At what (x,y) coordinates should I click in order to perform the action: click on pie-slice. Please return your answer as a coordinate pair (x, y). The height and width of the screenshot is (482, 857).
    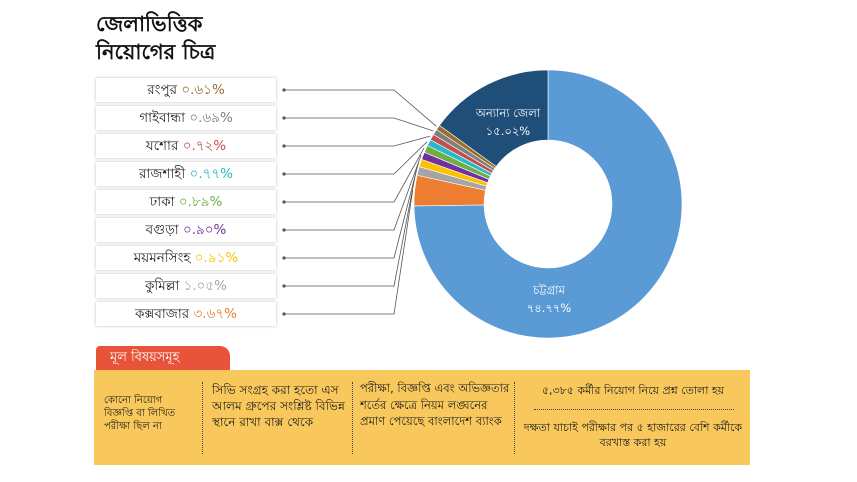
    Looking at the image, I should click on (494, 118).